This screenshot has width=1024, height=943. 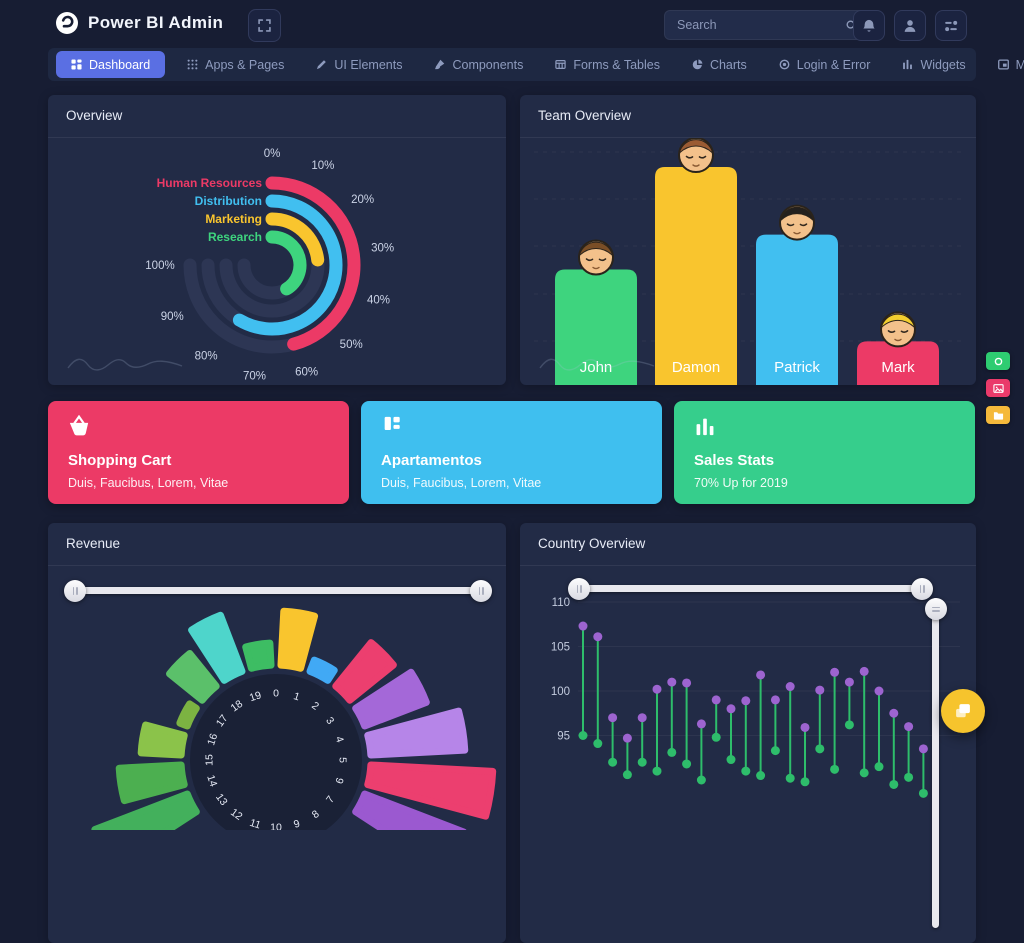 I want to click on nav-item-components: Components, so click(x=478, y=64).